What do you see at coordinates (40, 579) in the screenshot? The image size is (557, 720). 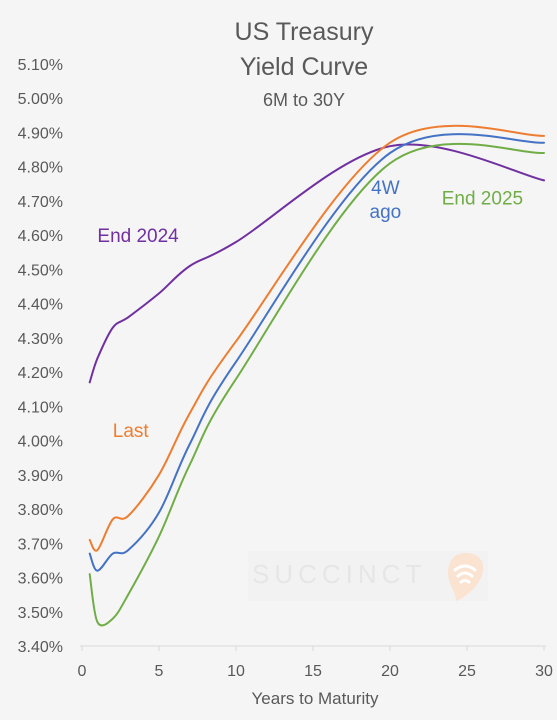 I see `y-tick-label: 3.60%` at bounding box center [40, 579].